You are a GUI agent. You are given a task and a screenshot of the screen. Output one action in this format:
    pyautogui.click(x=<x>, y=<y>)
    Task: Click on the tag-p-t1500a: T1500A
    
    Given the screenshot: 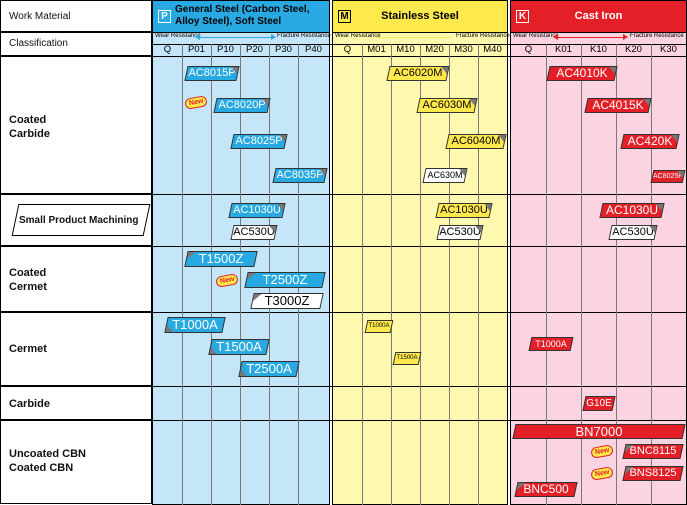 What is the action you would take?
    pyautogui.click(x=239, y=347)
    